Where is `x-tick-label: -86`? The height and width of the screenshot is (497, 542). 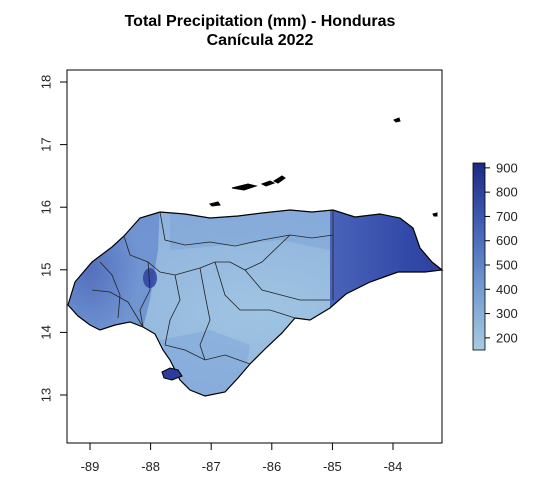
x-tick-label: -86 is located at coordinates (271, 466).